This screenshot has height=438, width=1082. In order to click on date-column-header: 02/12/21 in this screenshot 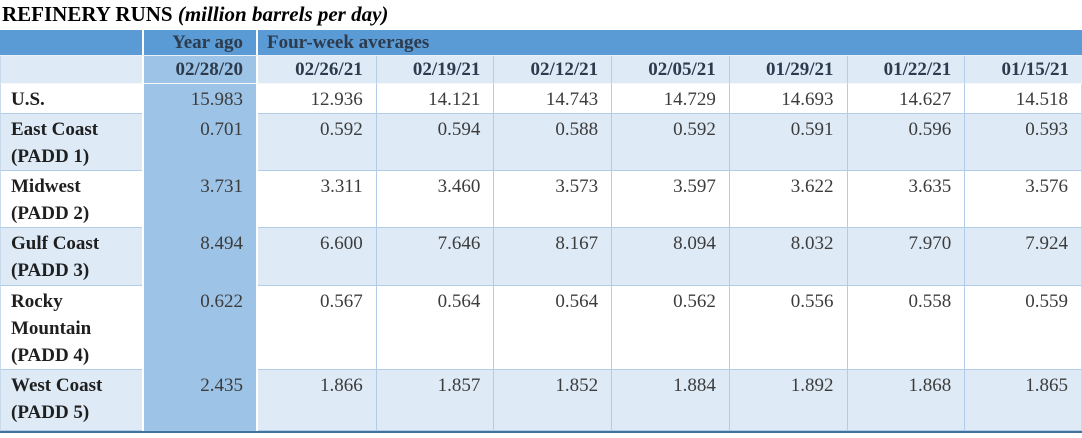, I will do `click(552, 70)`.